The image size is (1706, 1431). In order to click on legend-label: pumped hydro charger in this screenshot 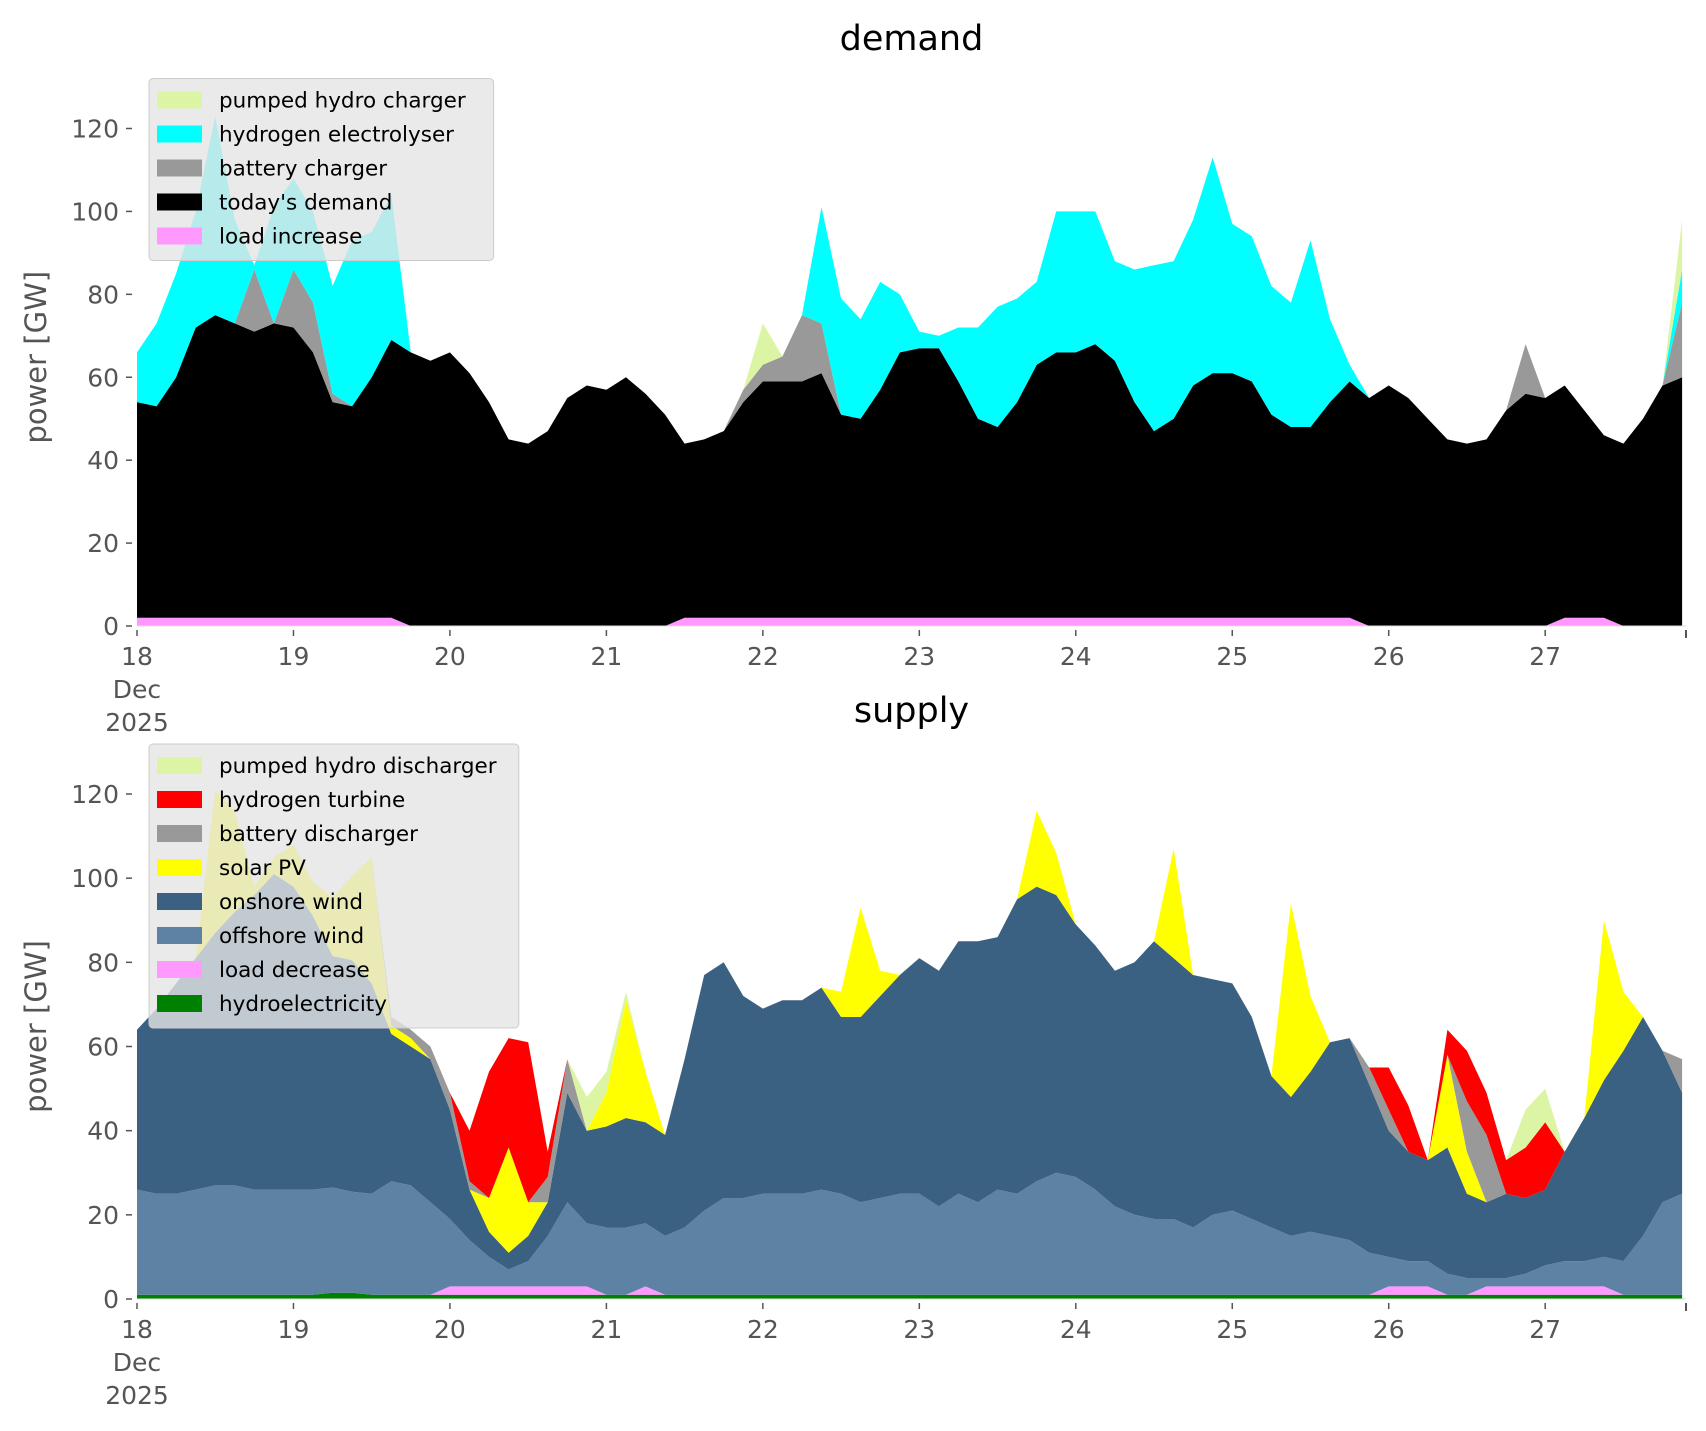, I will do `click(342, 101)`.